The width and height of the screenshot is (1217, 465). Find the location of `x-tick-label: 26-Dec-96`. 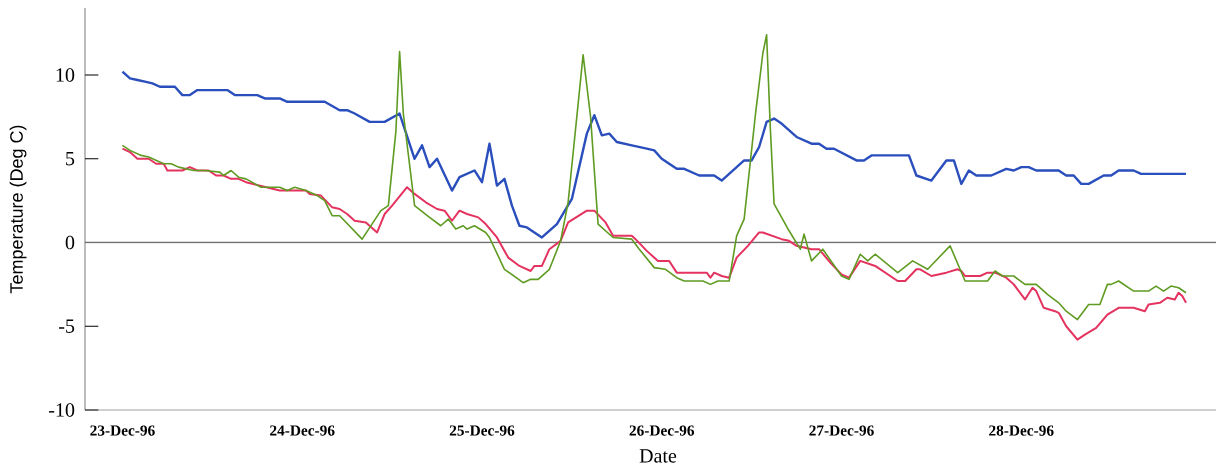

x-tick-label: 26-Dec-96 is located at coordinates (662, 430).